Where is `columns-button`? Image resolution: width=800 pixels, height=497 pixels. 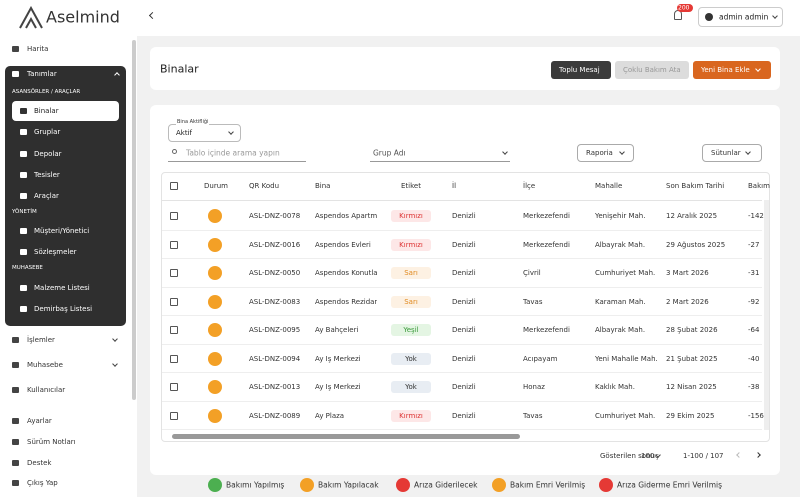 columns-button is located at coordinates (732, 153).